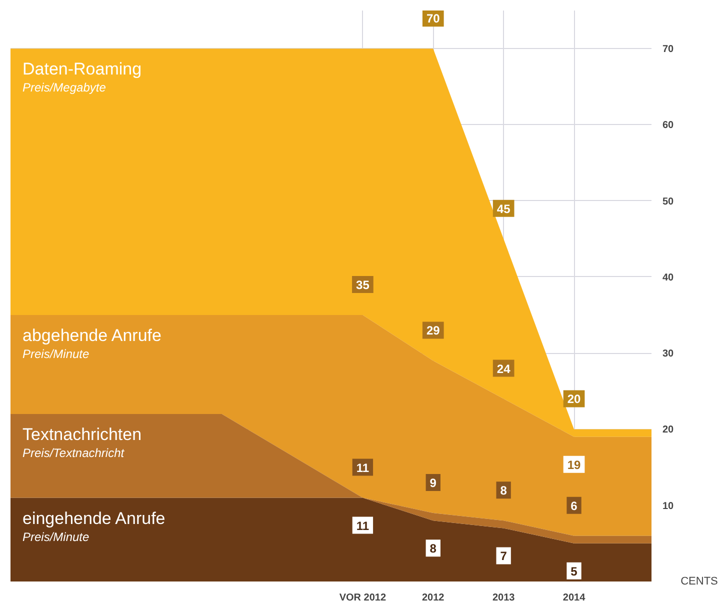 The width and height of the screenshot is (724, 612). What do you see at coordinates (504, 598) in the screenshot?
I see `x-tick-label: 2013` at bounding box center [504, 598].